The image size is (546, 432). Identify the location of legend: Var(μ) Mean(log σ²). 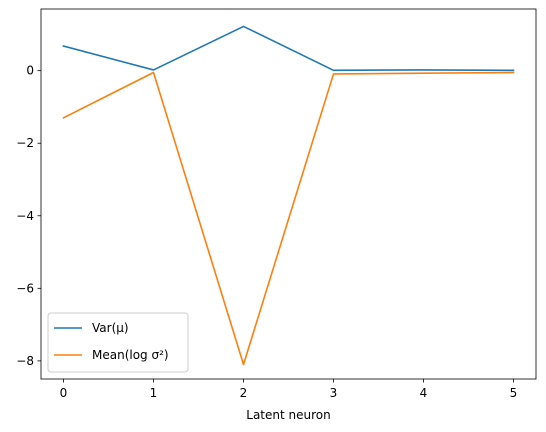
(118, 342).